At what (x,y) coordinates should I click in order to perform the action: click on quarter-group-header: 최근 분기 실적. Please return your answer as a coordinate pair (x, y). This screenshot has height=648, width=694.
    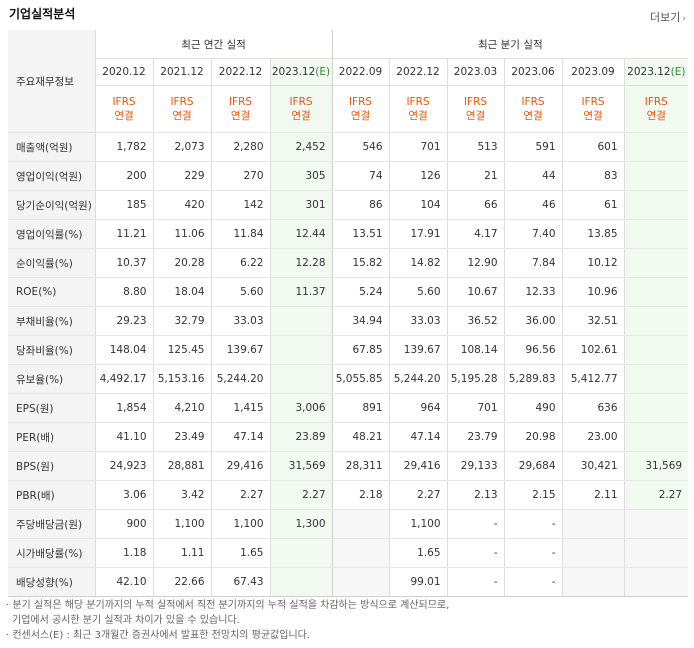
    Looking at the image, I should click on (510, 44).